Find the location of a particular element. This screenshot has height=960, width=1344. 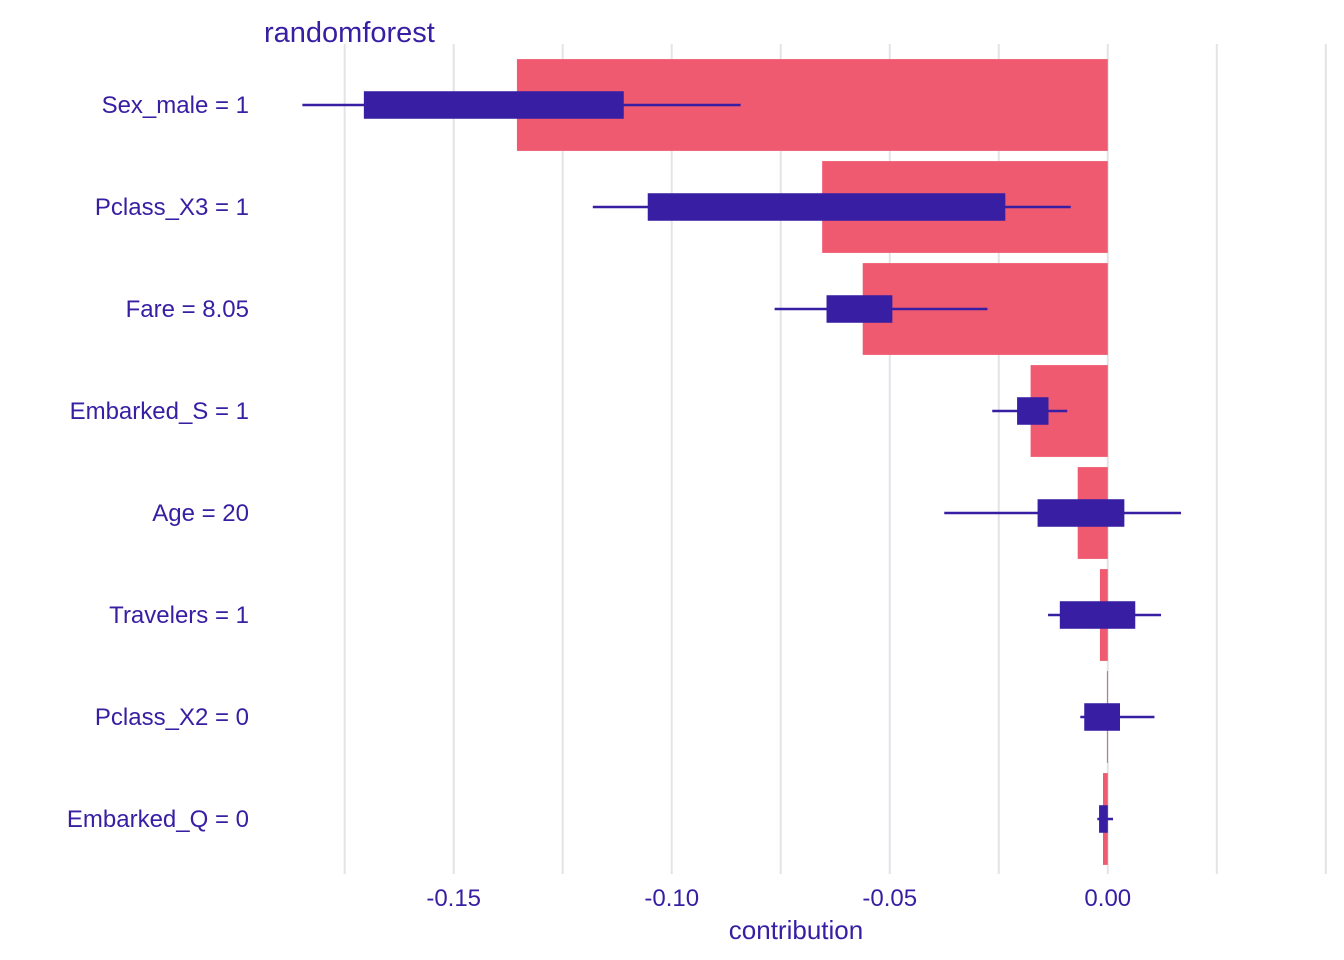

category-label: Sex_male = 1 is located at coordinates (175, 105).